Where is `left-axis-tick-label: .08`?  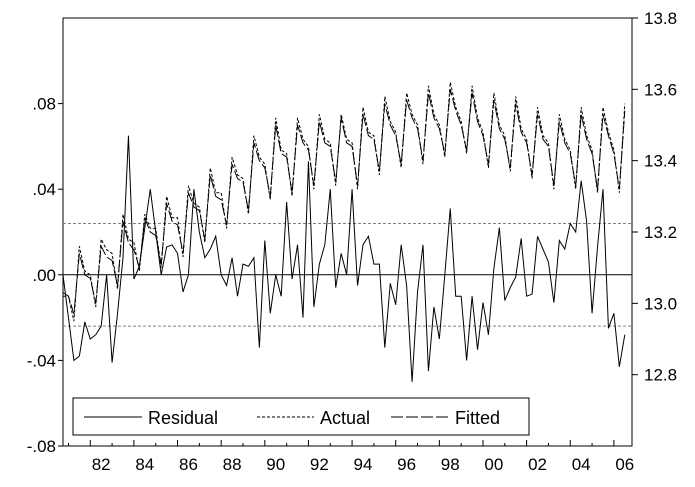 left-axis-tick-label: .08 is located at coordinates (44, 104).